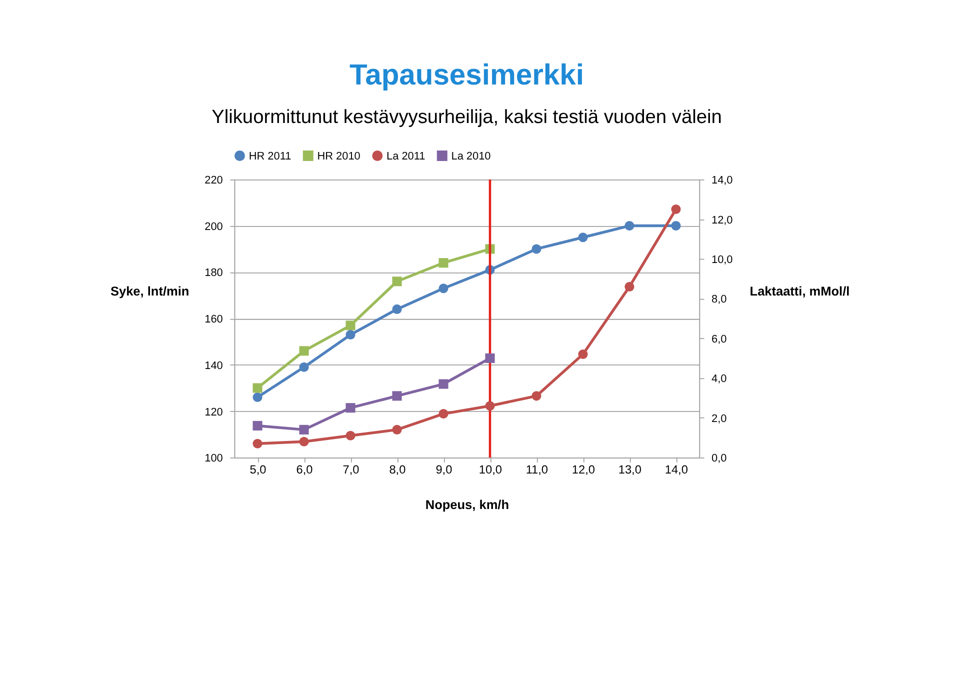 The image size is (959, 686). What do you see at coordinates (537, 469) in the screenshot?
I see `x-tick-label: 11,0` at bounding box center [537, 469].